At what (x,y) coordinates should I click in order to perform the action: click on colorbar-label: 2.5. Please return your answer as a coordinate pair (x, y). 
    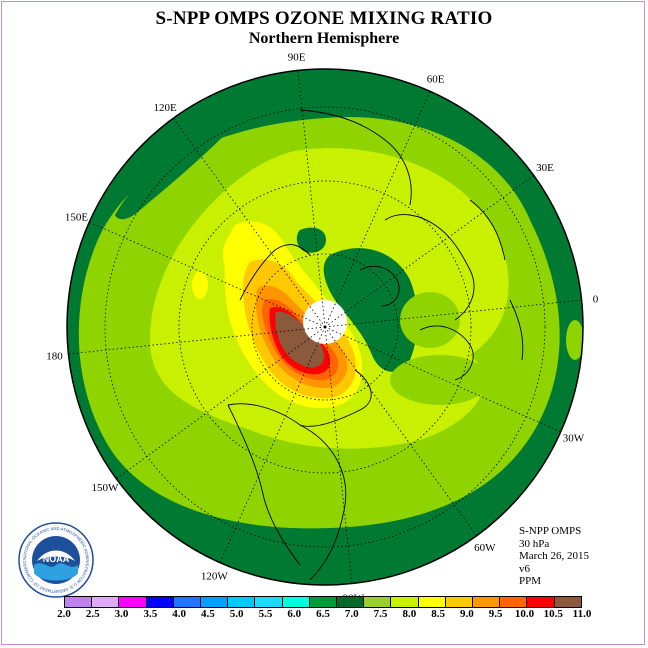
    Looking at the image, I should click on (92, 614).